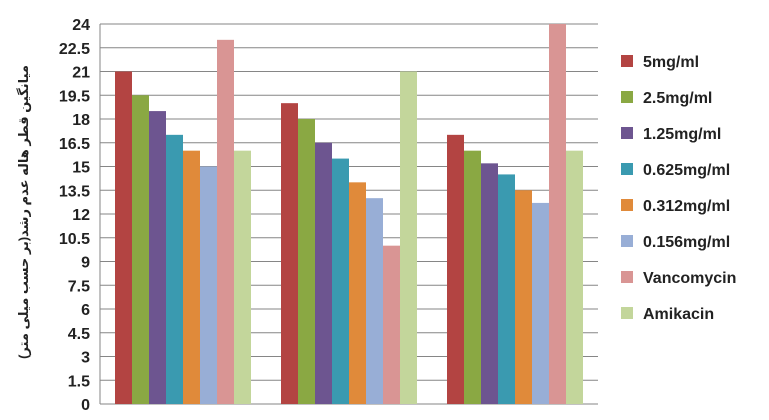 This screenshot has width=769, height=420. What do you see at coordinates (686, 242) in the screenshot?
I see `legend-label: 0.156mg/ml` at bounding box center [686, 242].